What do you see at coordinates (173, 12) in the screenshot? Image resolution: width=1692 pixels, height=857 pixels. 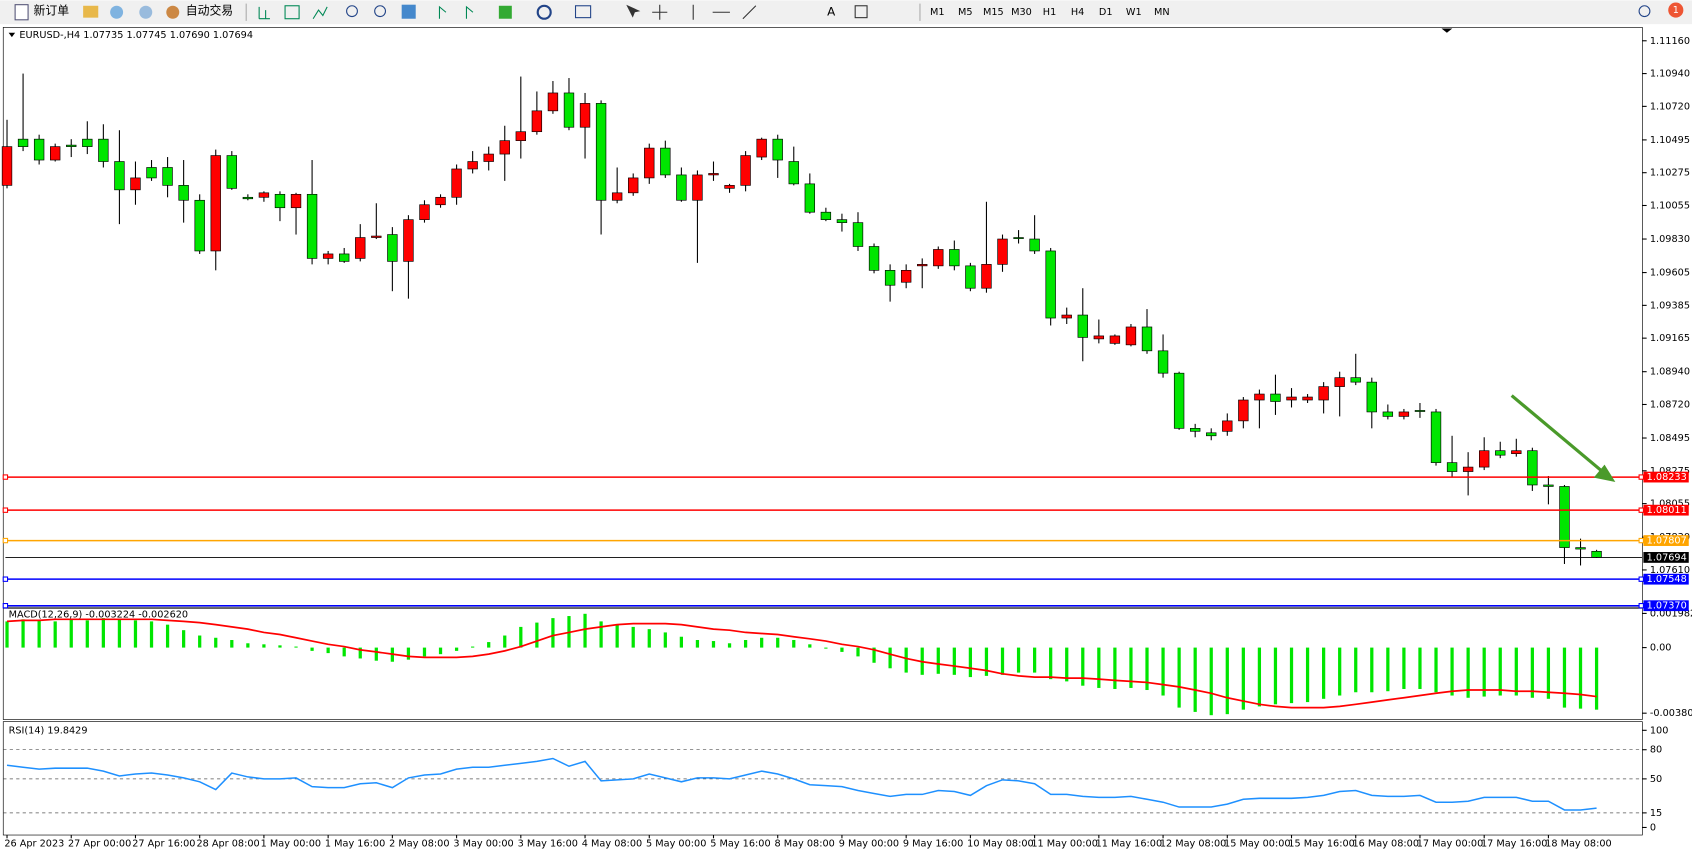 I see `auto-trading-icon` at bounding box center [173, 12].